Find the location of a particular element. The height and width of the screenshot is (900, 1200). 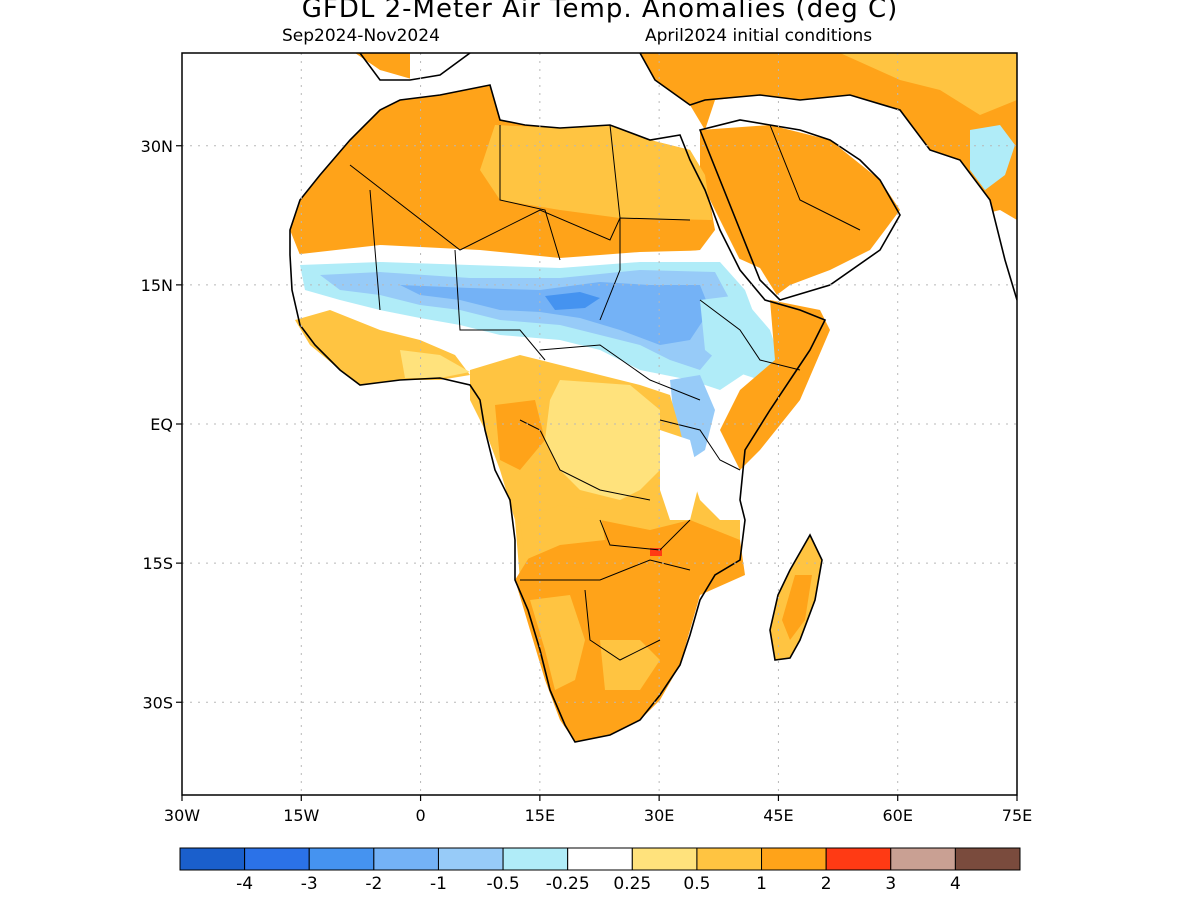

x-tick-label: 15W is located at coordinates (301, 815).